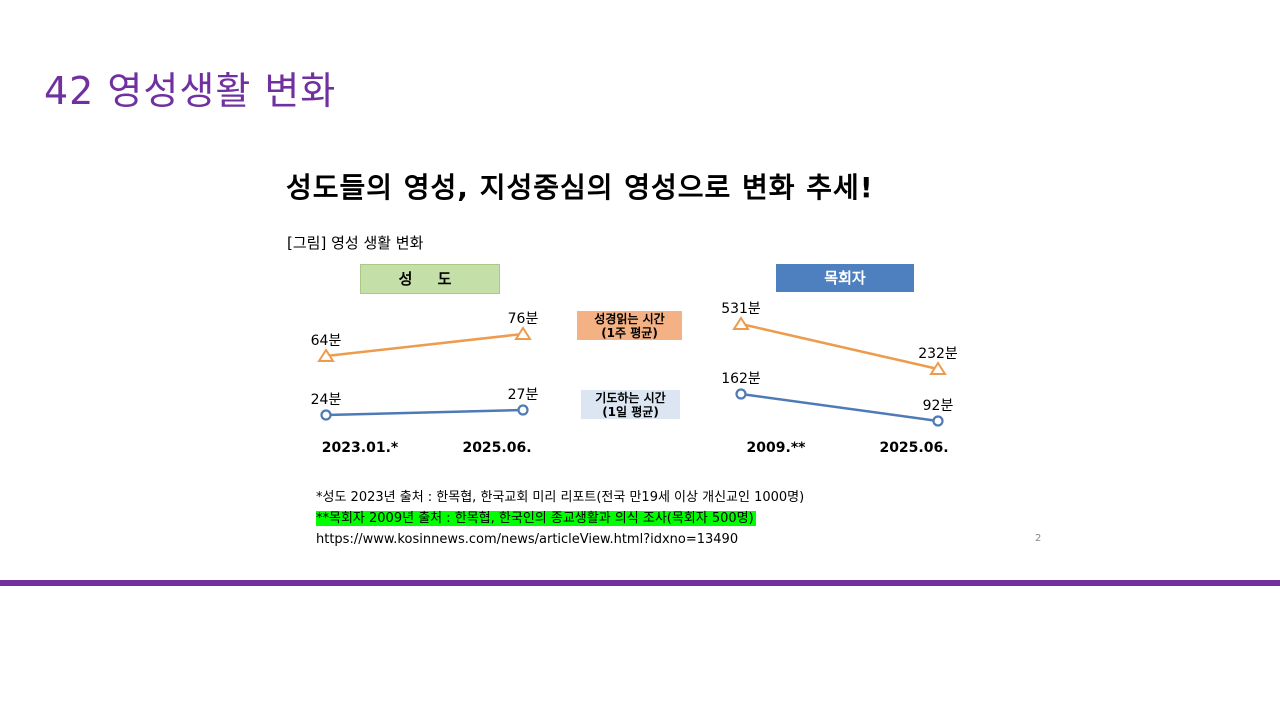 The height and width of the screenshot is (720, 1280). I want to click on data-label: 162분, so click(741, 379).